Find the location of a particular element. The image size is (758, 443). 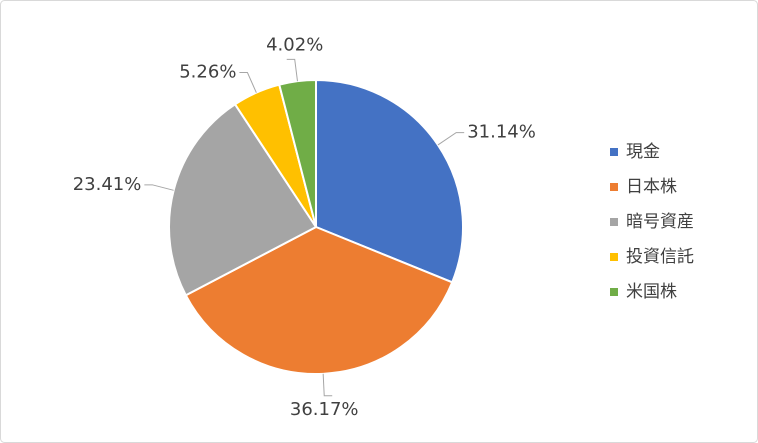

legend-label: 暗号資産 is located at coordinates (660, 222).